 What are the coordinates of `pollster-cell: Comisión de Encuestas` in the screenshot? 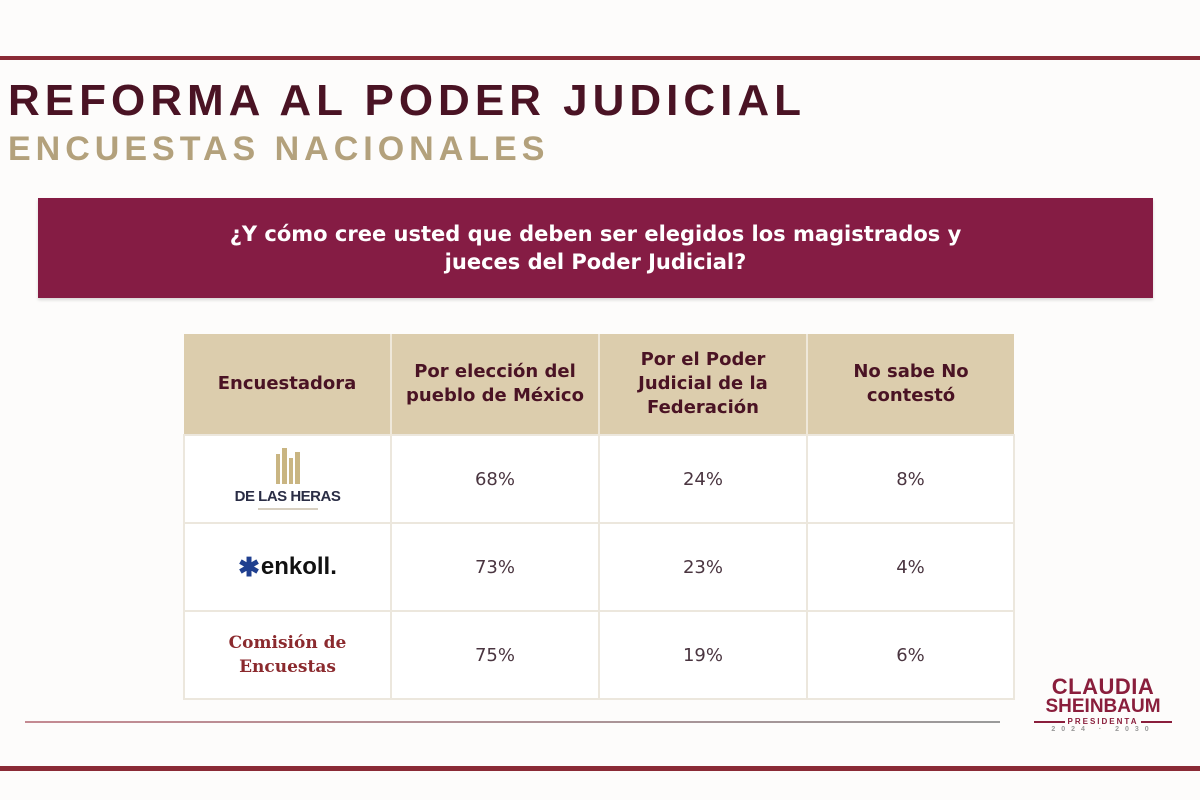 It's located at (287, 655).